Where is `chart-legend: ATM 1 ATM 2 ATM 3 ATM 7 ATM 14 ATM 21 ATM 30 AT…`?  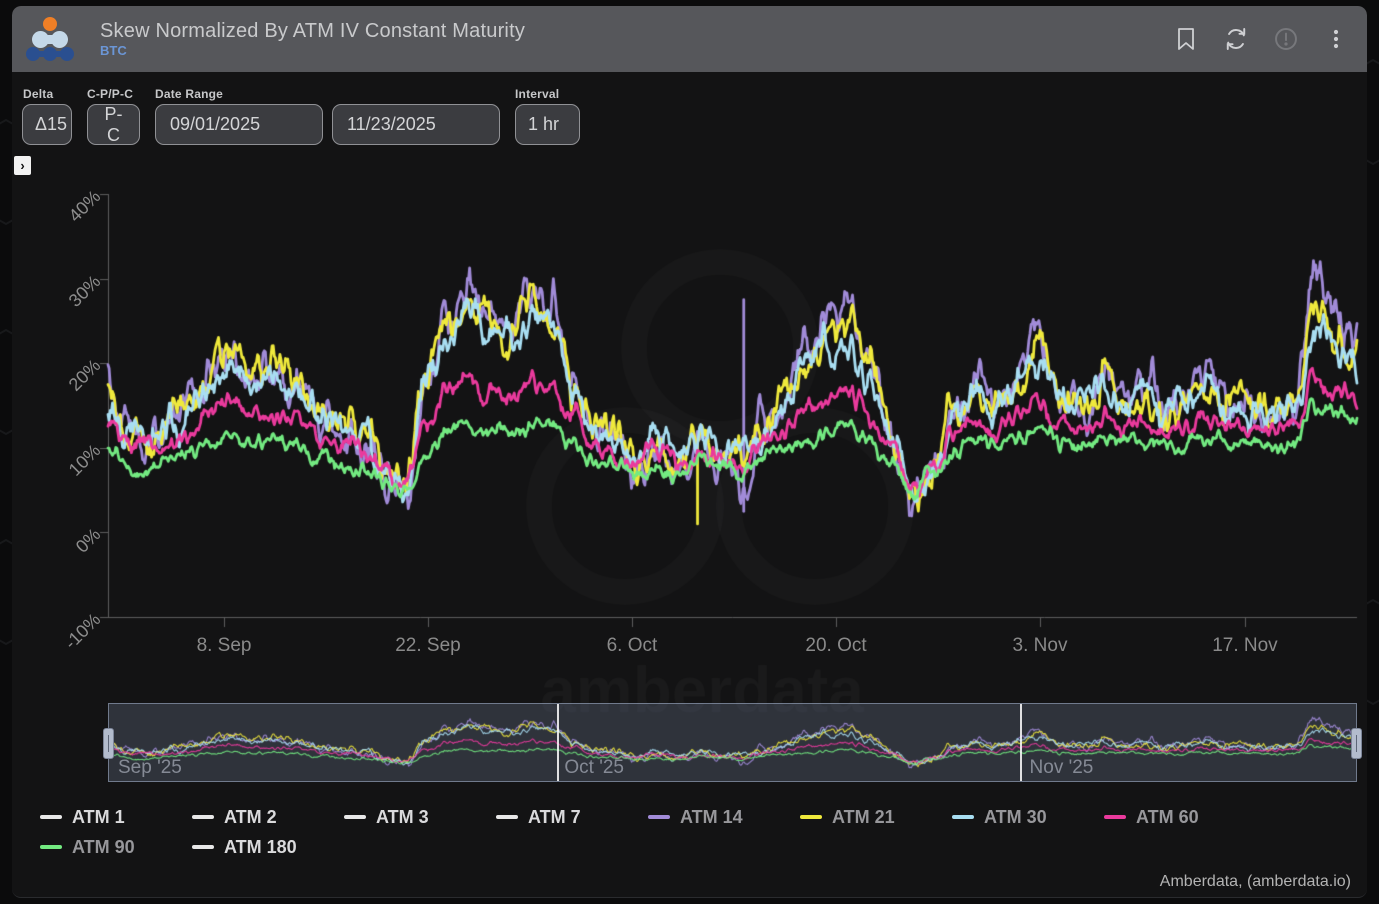
chart-legend: ATM 1 ATM 2 ATM 3 ATM 7 ATM 14 ATM 21 ATM 30 AT… is located at coordinates (695, 832).